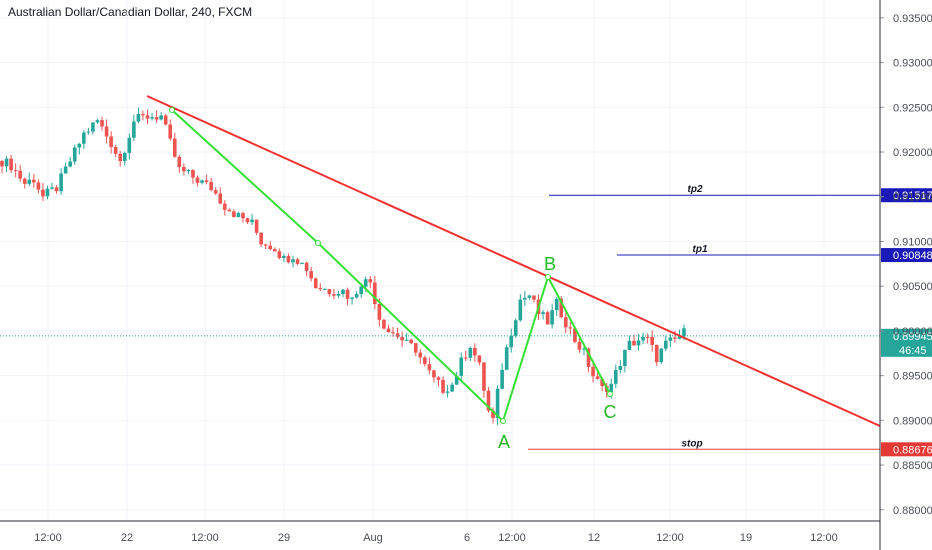  Describe the element at coordinates (912, 511) in the screenshot. I see `y-tick-label: 0.88000` at that location.